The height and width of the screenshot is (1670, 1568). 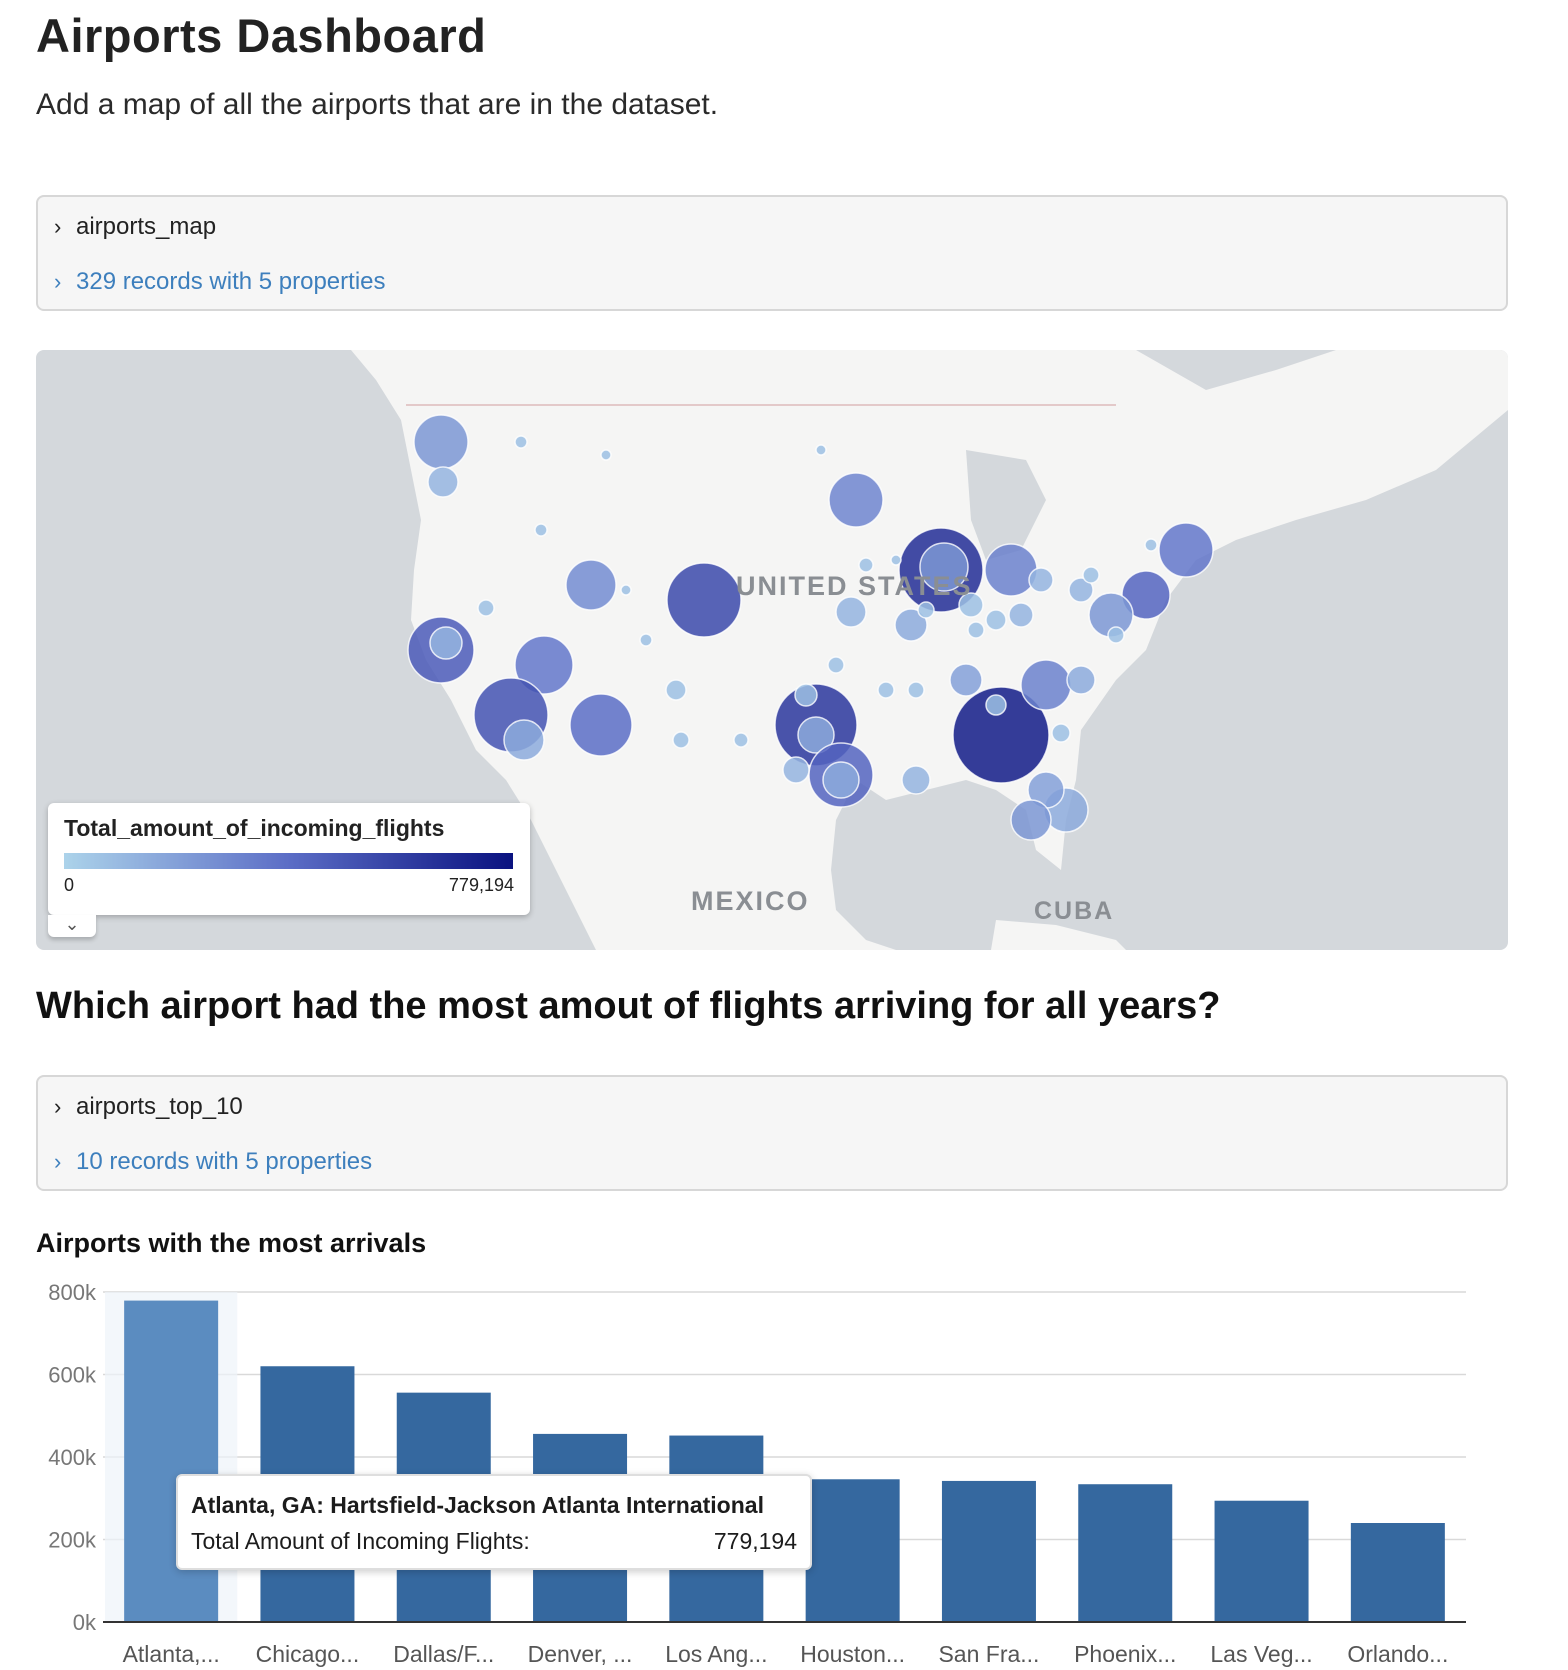 What do you see at coordinates (213, 1162) in the screenshot?
I see `records-toggle: › 10 records with 5 properties` at bounding box center [213, 1162].